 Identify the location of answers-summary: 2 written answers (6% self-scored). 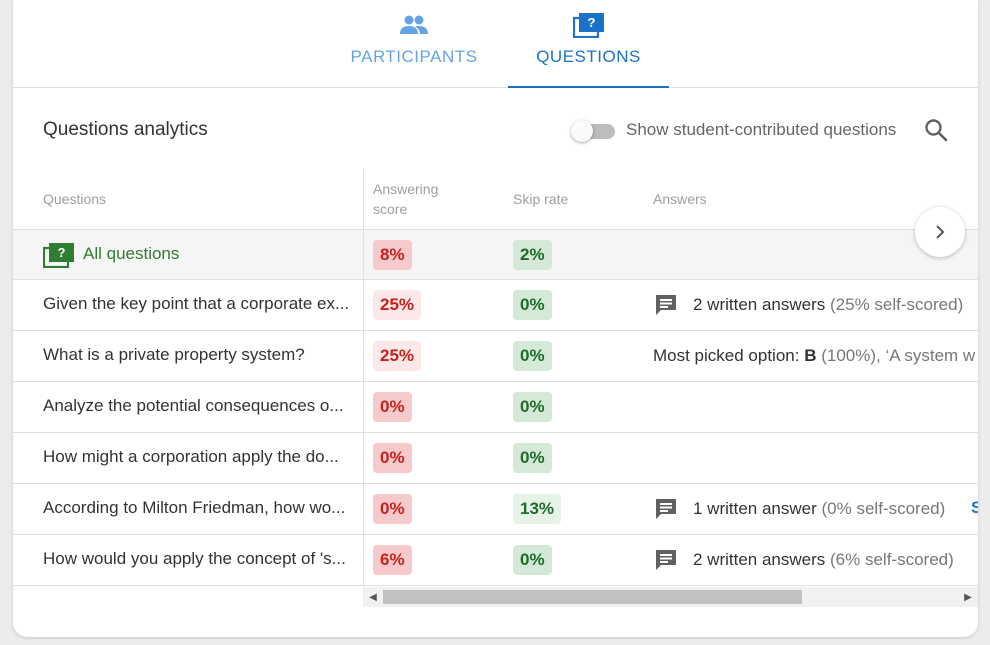
(803, 560).